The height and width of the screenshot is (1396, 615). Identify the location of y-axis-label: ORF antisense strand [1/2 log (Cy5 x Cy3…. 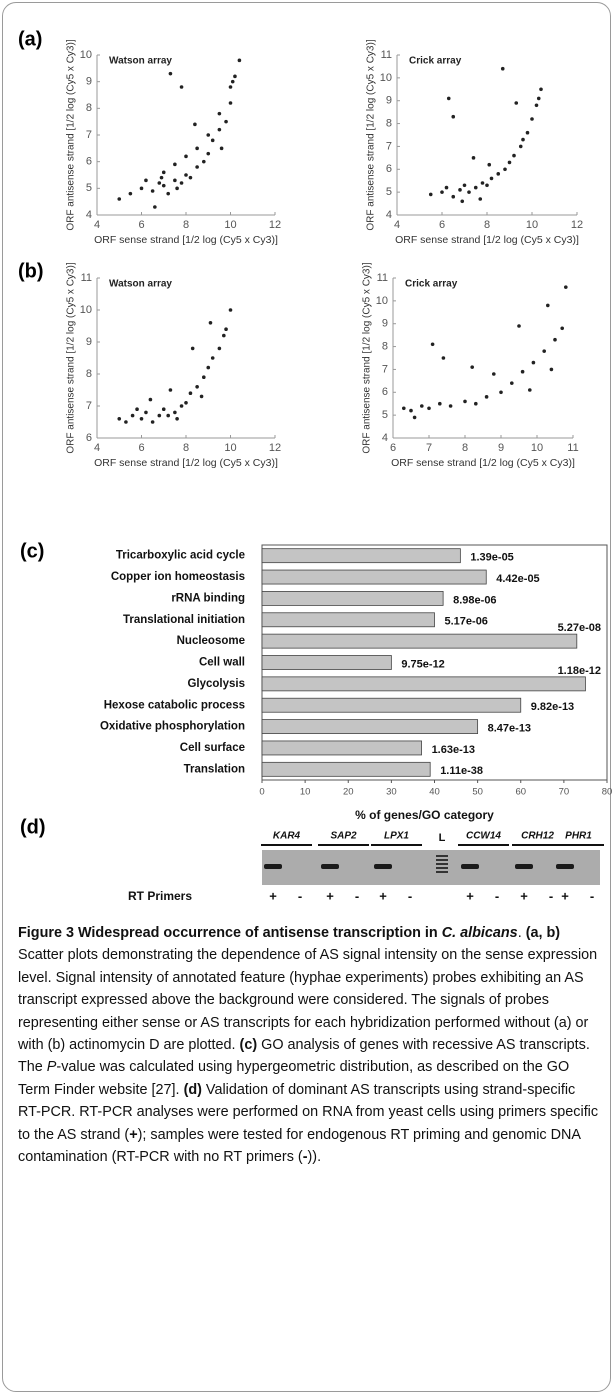
(71, 357).